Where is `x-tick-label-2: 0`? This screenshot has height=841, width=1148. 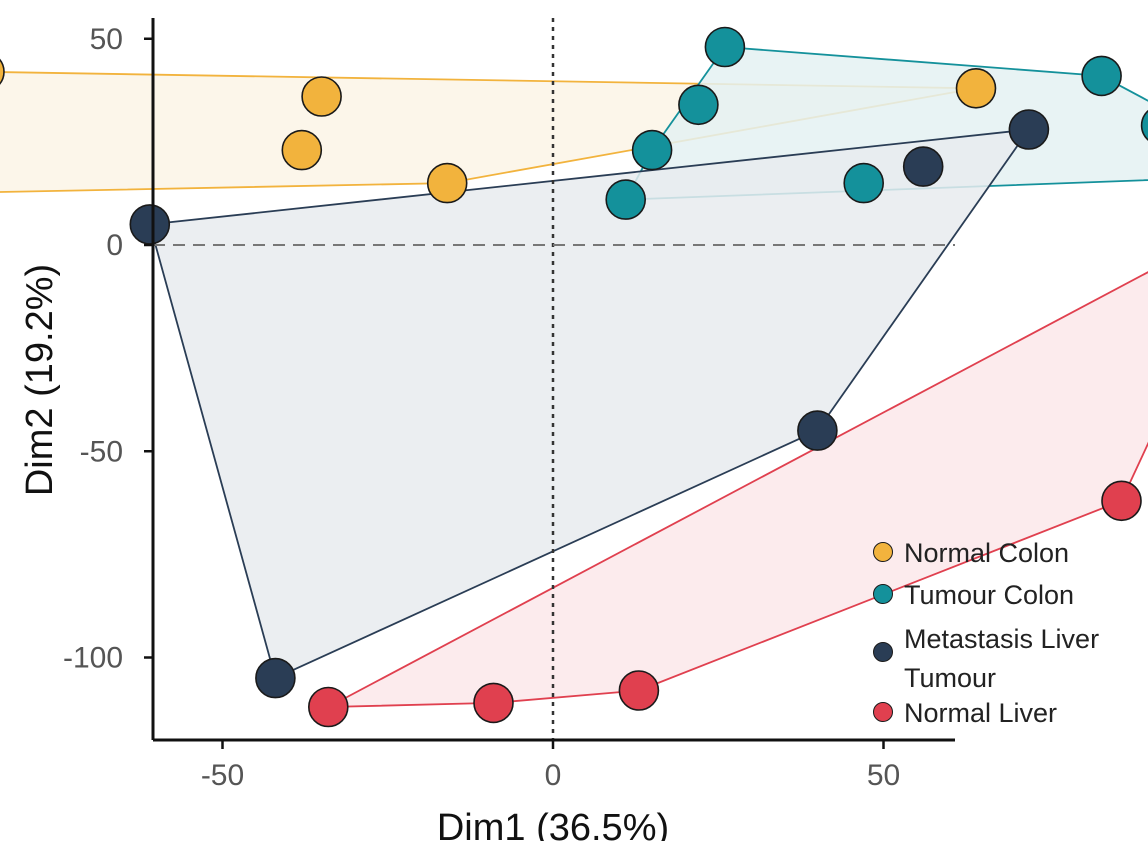
x-tick-label-2: 0 is located at coordinates (553, 775).